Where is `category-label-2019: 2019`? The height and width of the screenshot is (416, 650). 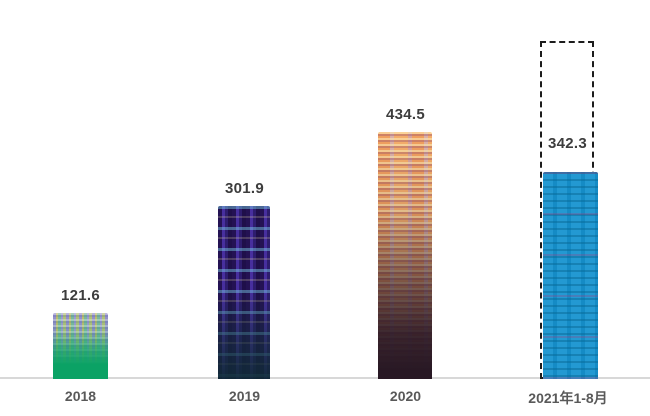 category-label-2019: 2019 is located at coordinates (244, 396).